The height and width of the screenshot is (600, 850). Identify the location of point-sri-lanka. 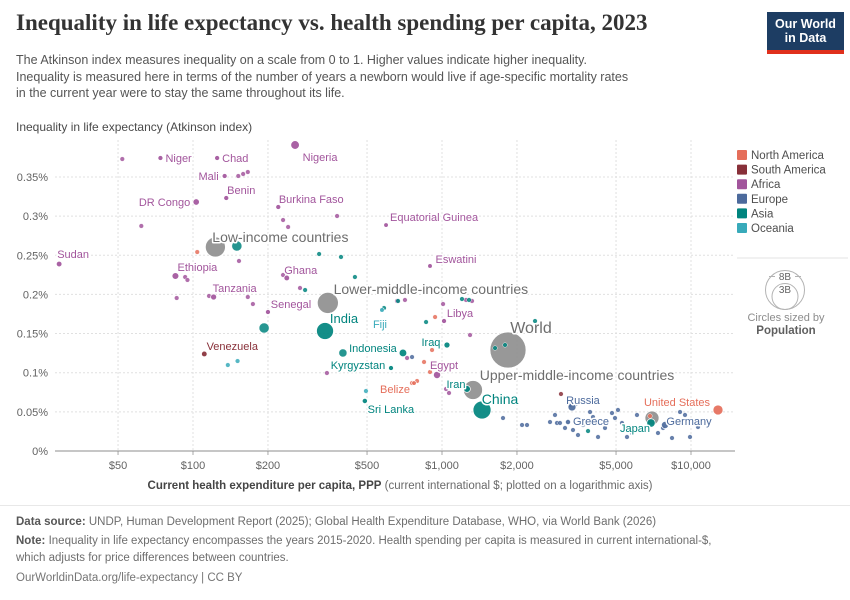
(364, 401).